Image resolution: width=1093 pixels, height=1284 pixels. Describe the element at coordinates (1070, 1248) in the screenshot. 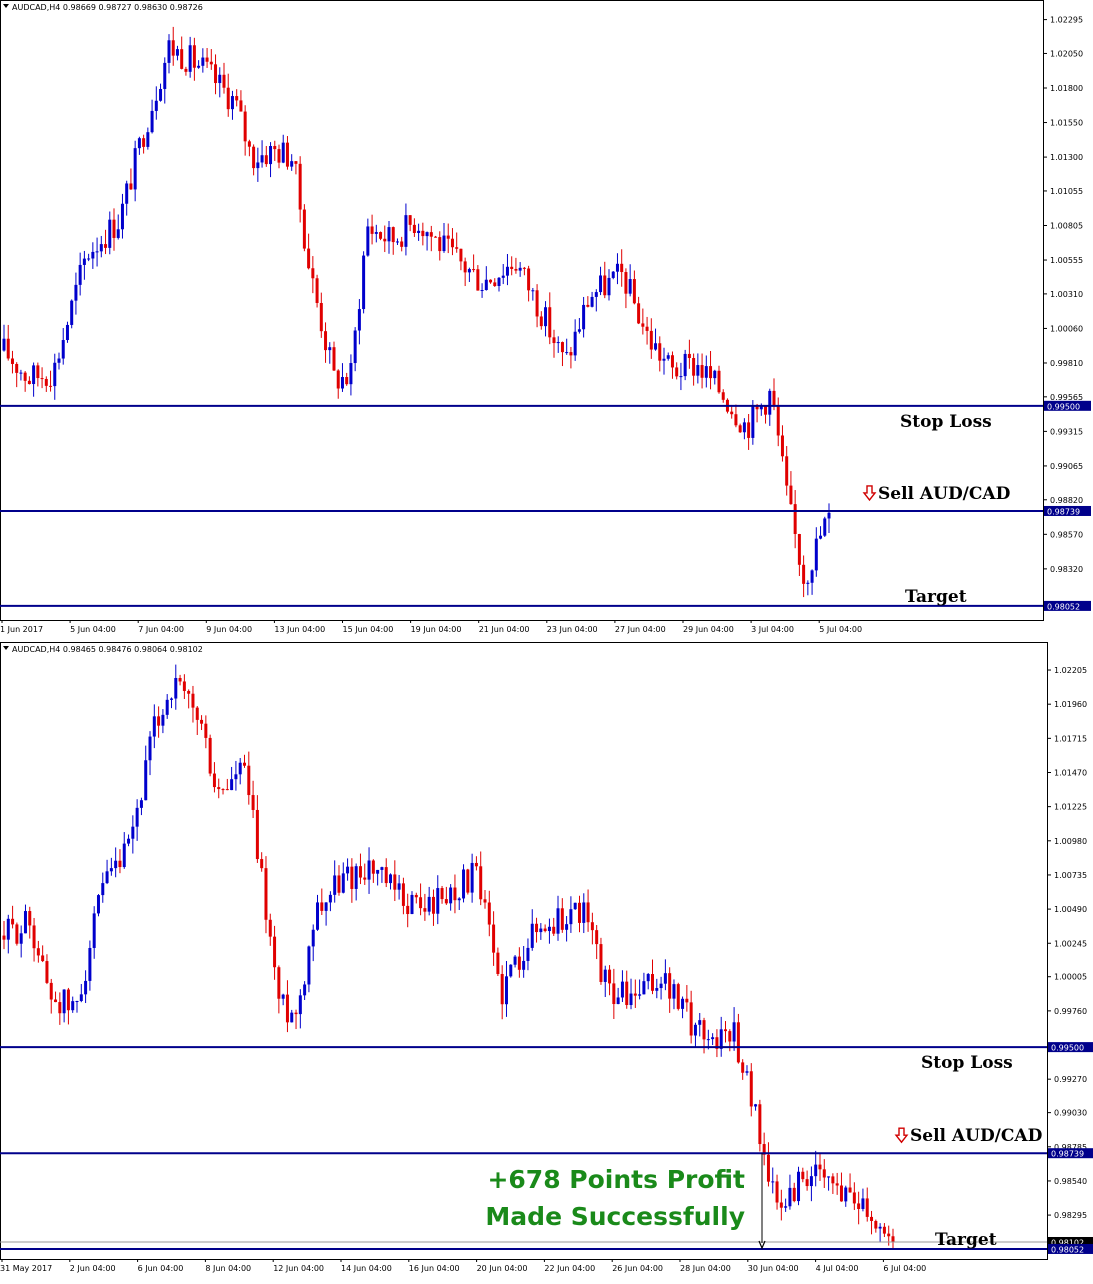

I see `target-price-tag` at that location.